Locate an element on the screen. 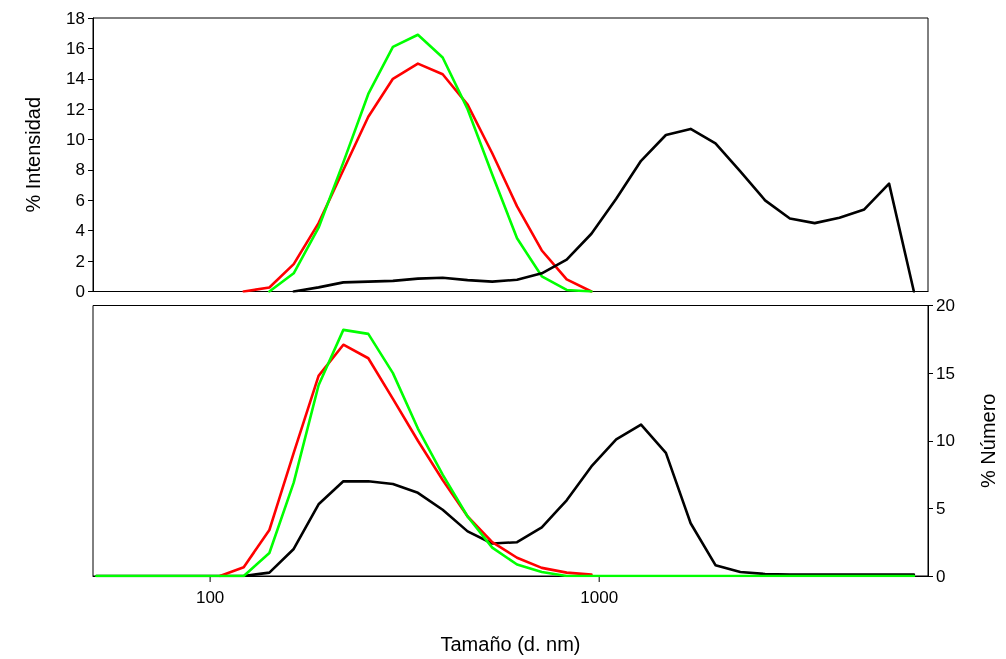 This screenshot has width=1006, height=659. y-axis-title: % Intensidad is located at coordinates (33, 154).